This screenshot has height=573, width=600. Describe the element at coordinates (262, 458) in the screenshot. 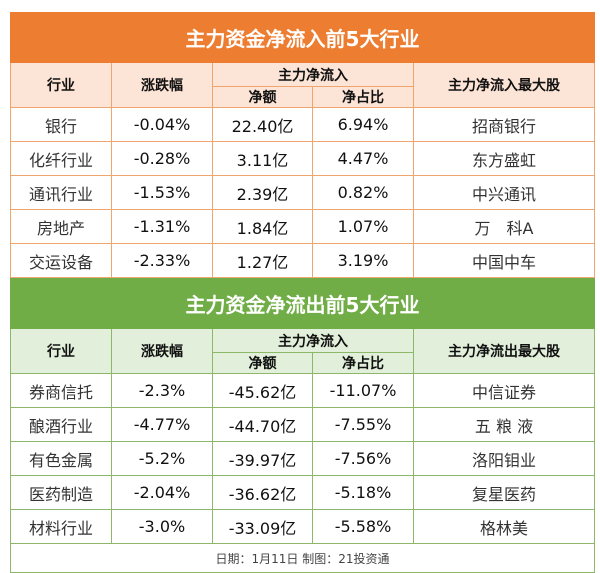

I see `amount-cell: -39.97亿` at that location.